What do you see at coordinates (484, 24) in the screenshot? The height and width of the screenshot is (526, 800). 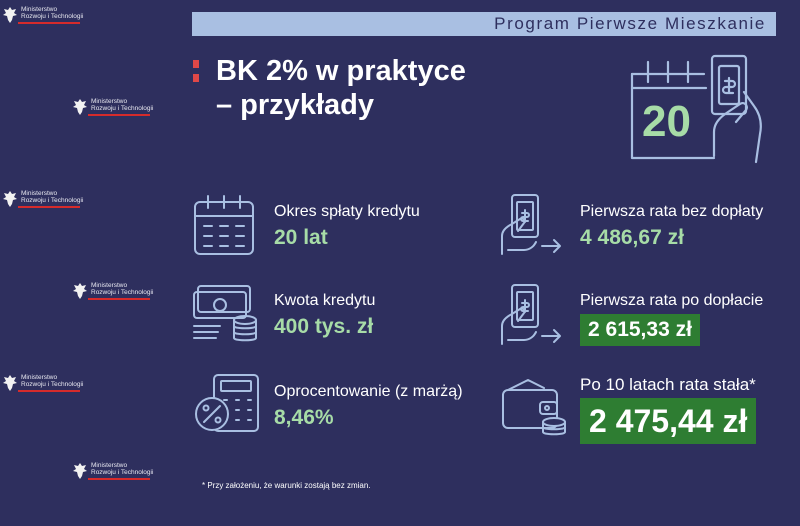 I see `program-banner: Program Pierwsze Mieszkanie` at bounding box center [484, 24].